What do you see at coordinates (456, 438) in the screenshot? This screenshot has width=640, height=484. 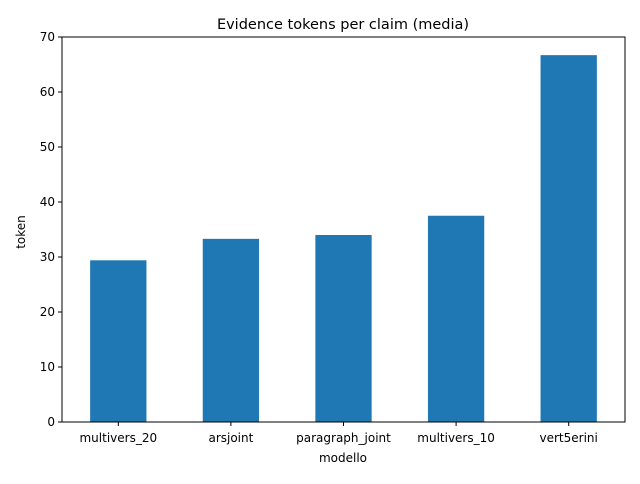 I see `x-tick-label: multivers_10` at bounding box center [456, 438].